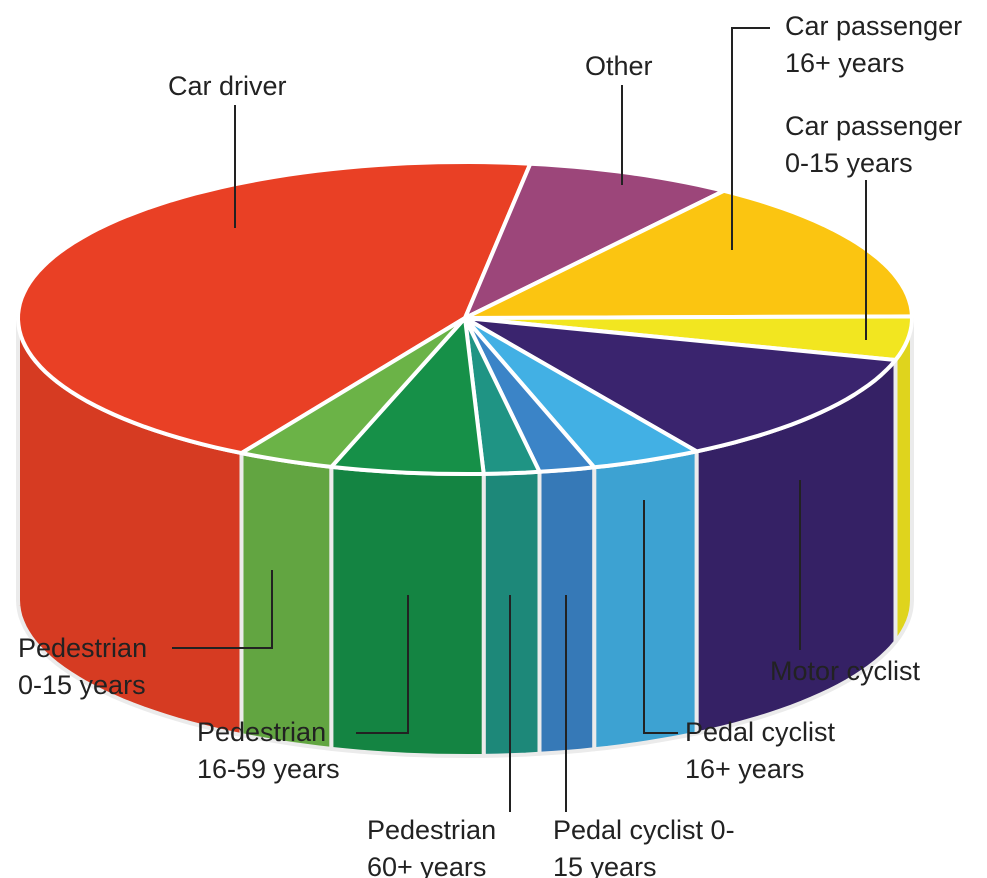  Describe the element at coordinates (644, 846) in the screenshot. I see `slice-label: Pedal cyclist 0-15 years` at that location.